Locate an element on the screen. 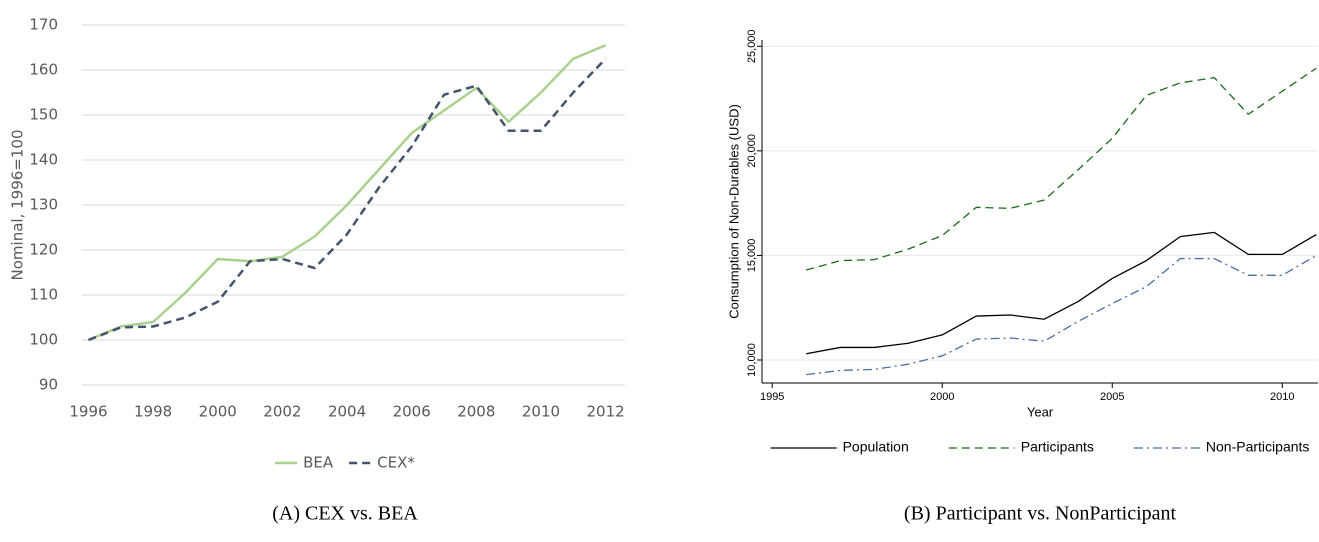  legend-label: CEX* is located at coordinates (396, 463).